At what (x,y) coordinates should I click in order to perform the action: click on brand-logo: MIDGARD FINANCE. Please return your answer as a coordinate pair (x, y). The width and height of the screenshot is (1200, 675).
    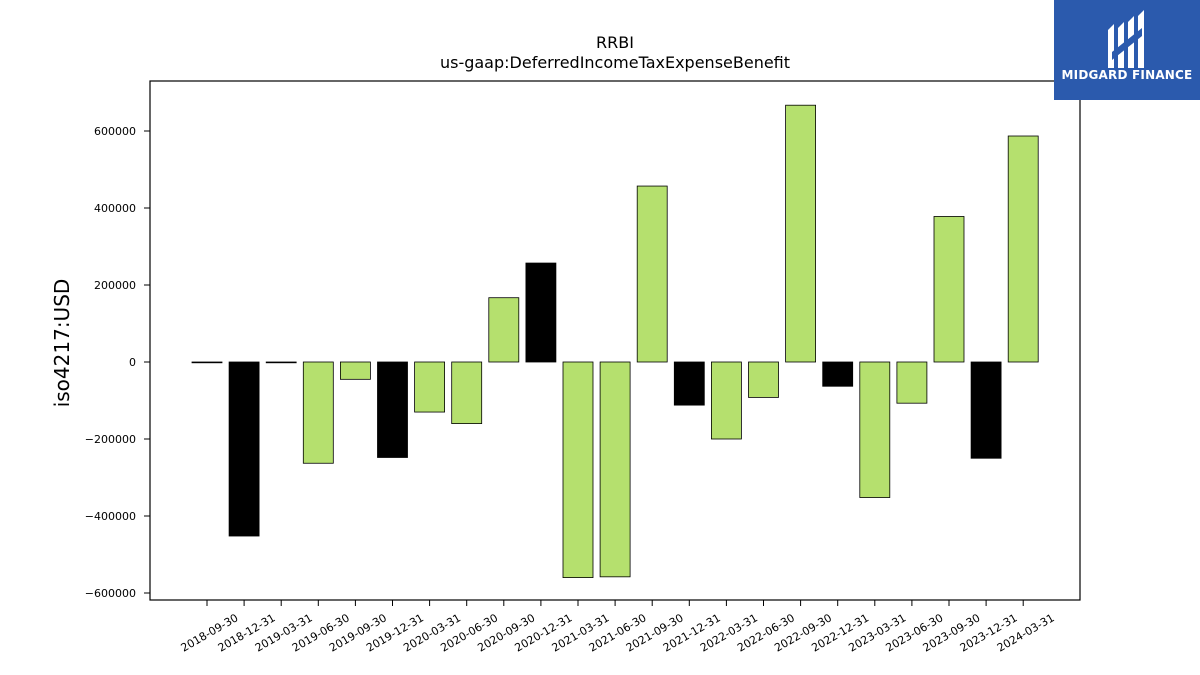
    Looking at the image, I should click on (1127, 50).